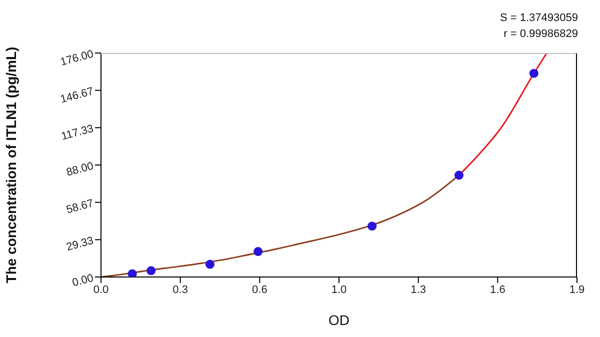 The width and height of the screenshot is (600, 337). Describe the element at coordinates (77, 58) in the screenshot. I see `y-tick-label: 176.00` at that location.